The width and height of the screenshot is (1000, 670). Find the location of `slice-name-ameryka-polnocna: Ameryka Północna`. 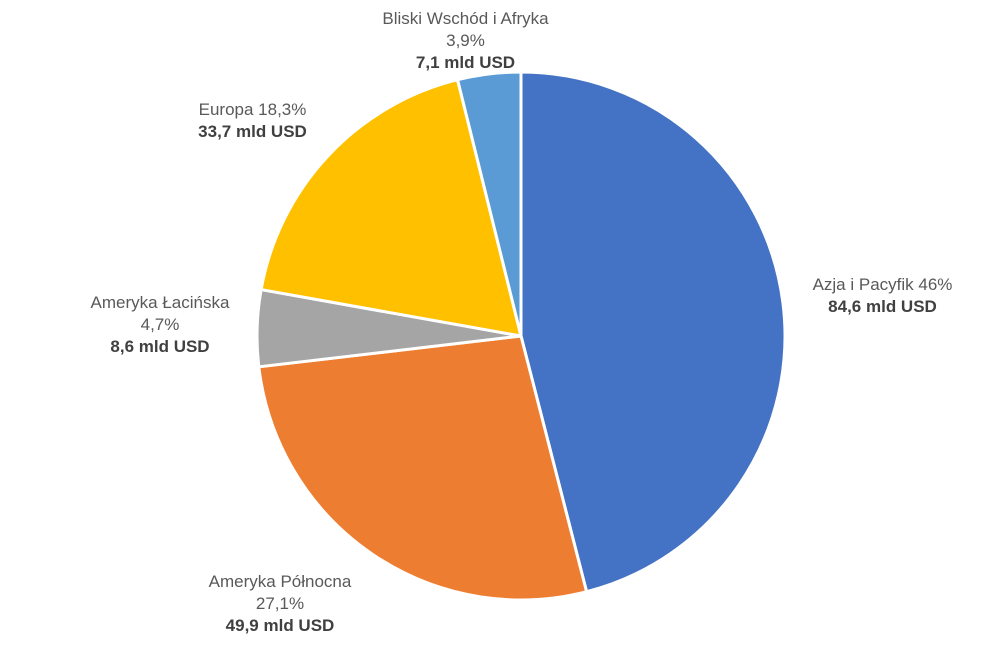

slice-name-ameryka-polnocna: Ameryka Północna is located at coordinates (280, 581).